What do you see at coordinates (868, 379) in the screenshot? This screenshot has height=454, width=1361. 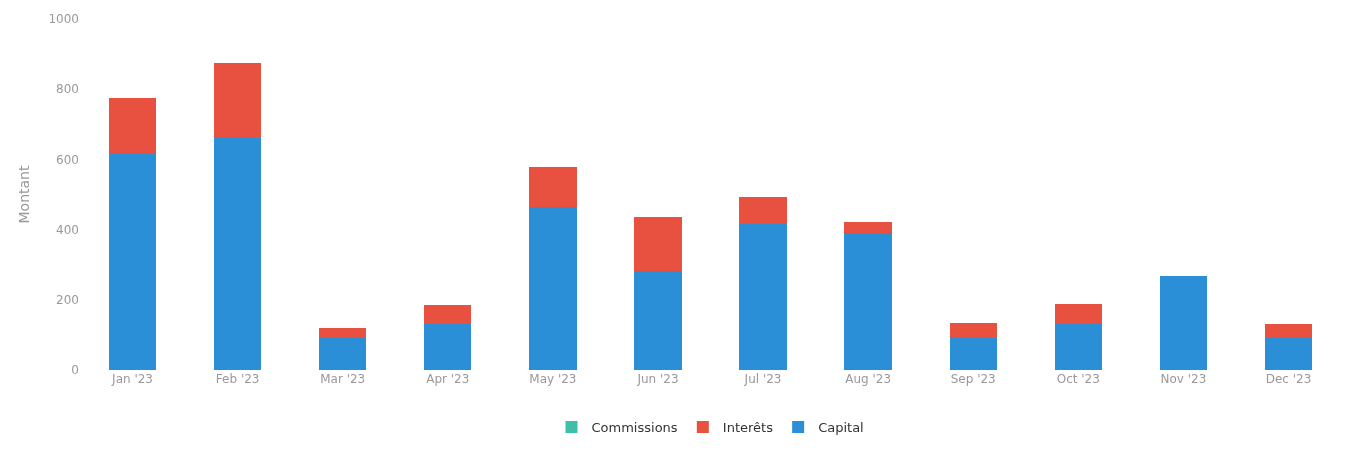 I see `x-tick-label: Aug '23` at bounding box center [868, 379].